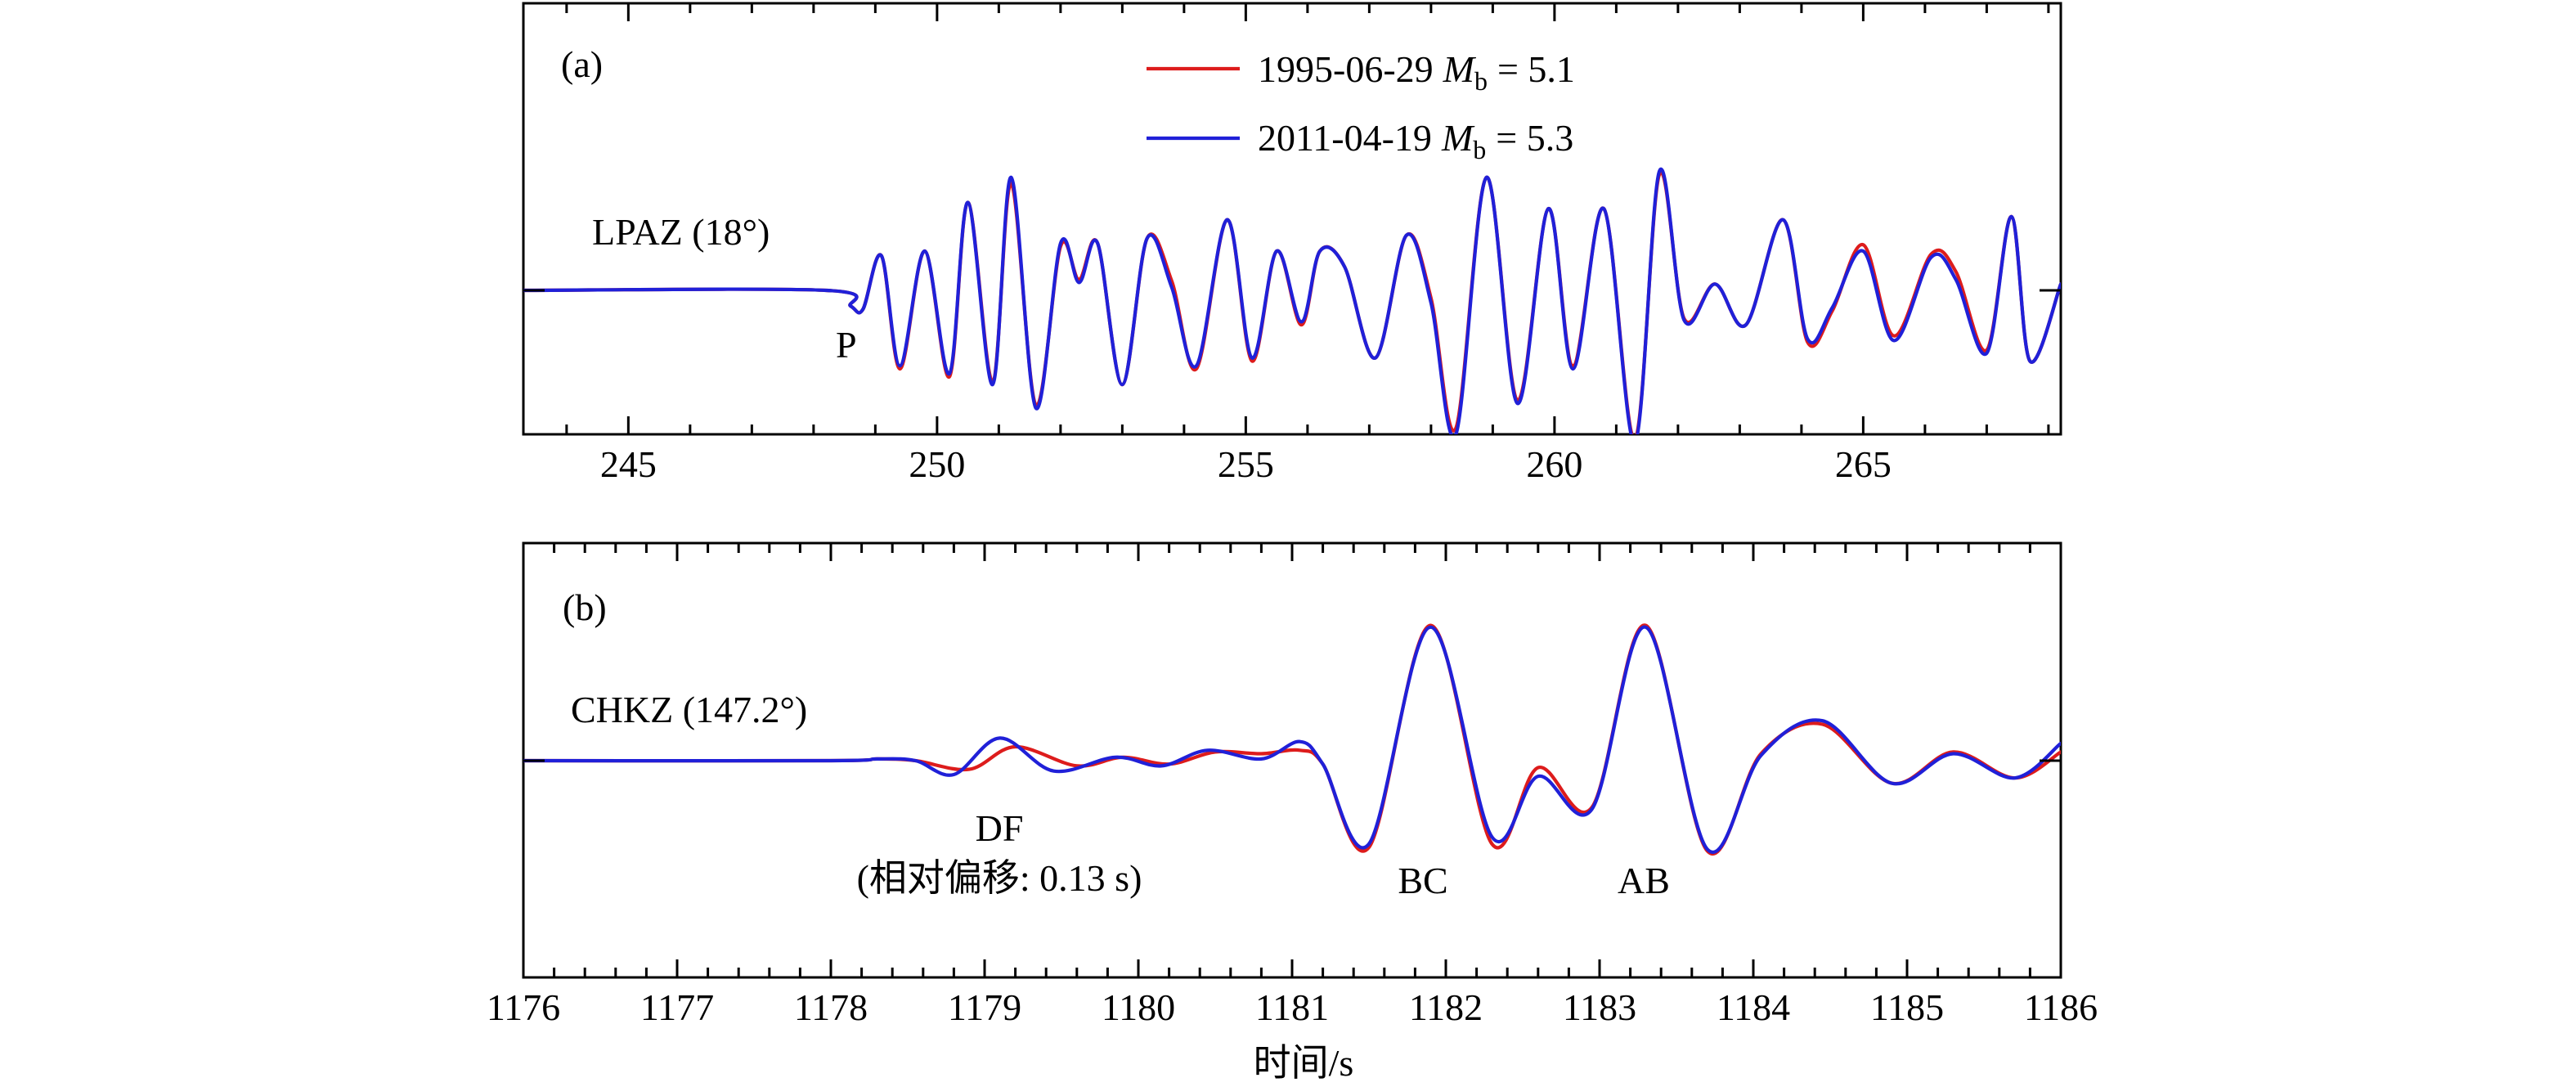 The width and height of the screenshot is (2576, 1087). What do you see at coordinates (1423, 881) in the screenshot?
I see `bc-phase-label: BC` at bounding box center [1423, 881].